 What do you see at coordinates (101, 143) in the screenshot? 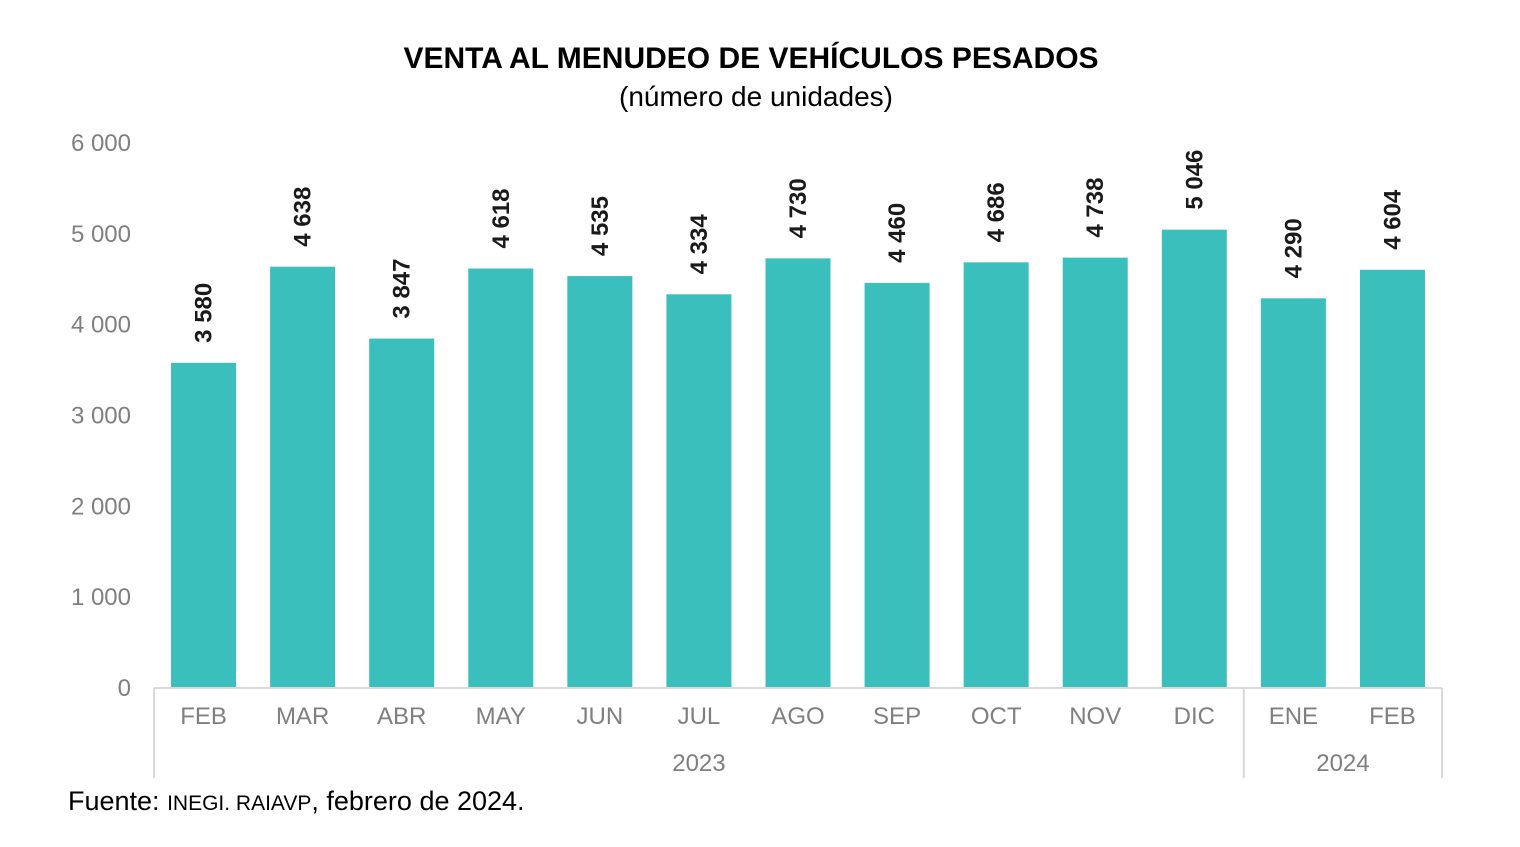
I see `y-tick-label: 6 000` at bounding box center [101, 143].